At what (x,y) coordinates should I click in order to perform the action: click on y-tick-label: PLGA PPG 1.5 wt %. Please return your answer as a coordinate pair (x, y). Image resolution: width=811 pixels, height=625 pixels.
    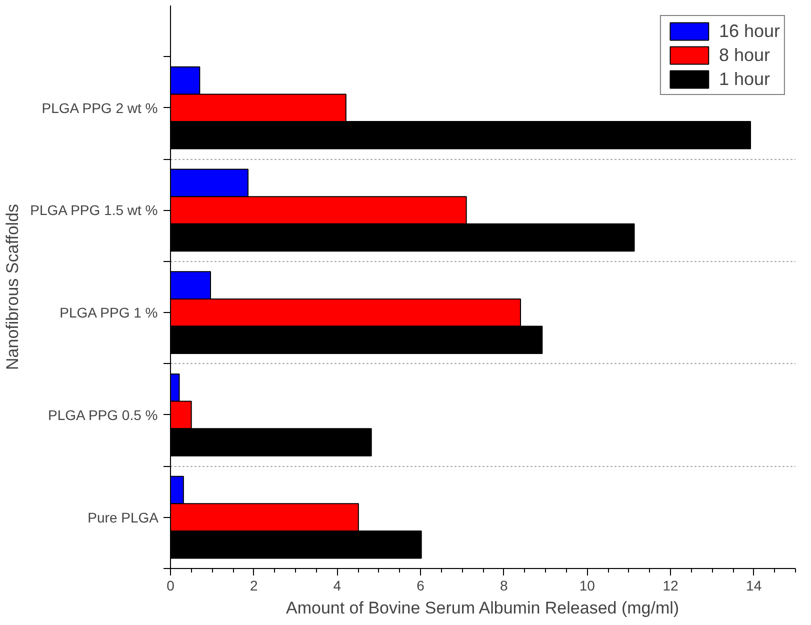
    Looking at the image, I should click on (94, 210).